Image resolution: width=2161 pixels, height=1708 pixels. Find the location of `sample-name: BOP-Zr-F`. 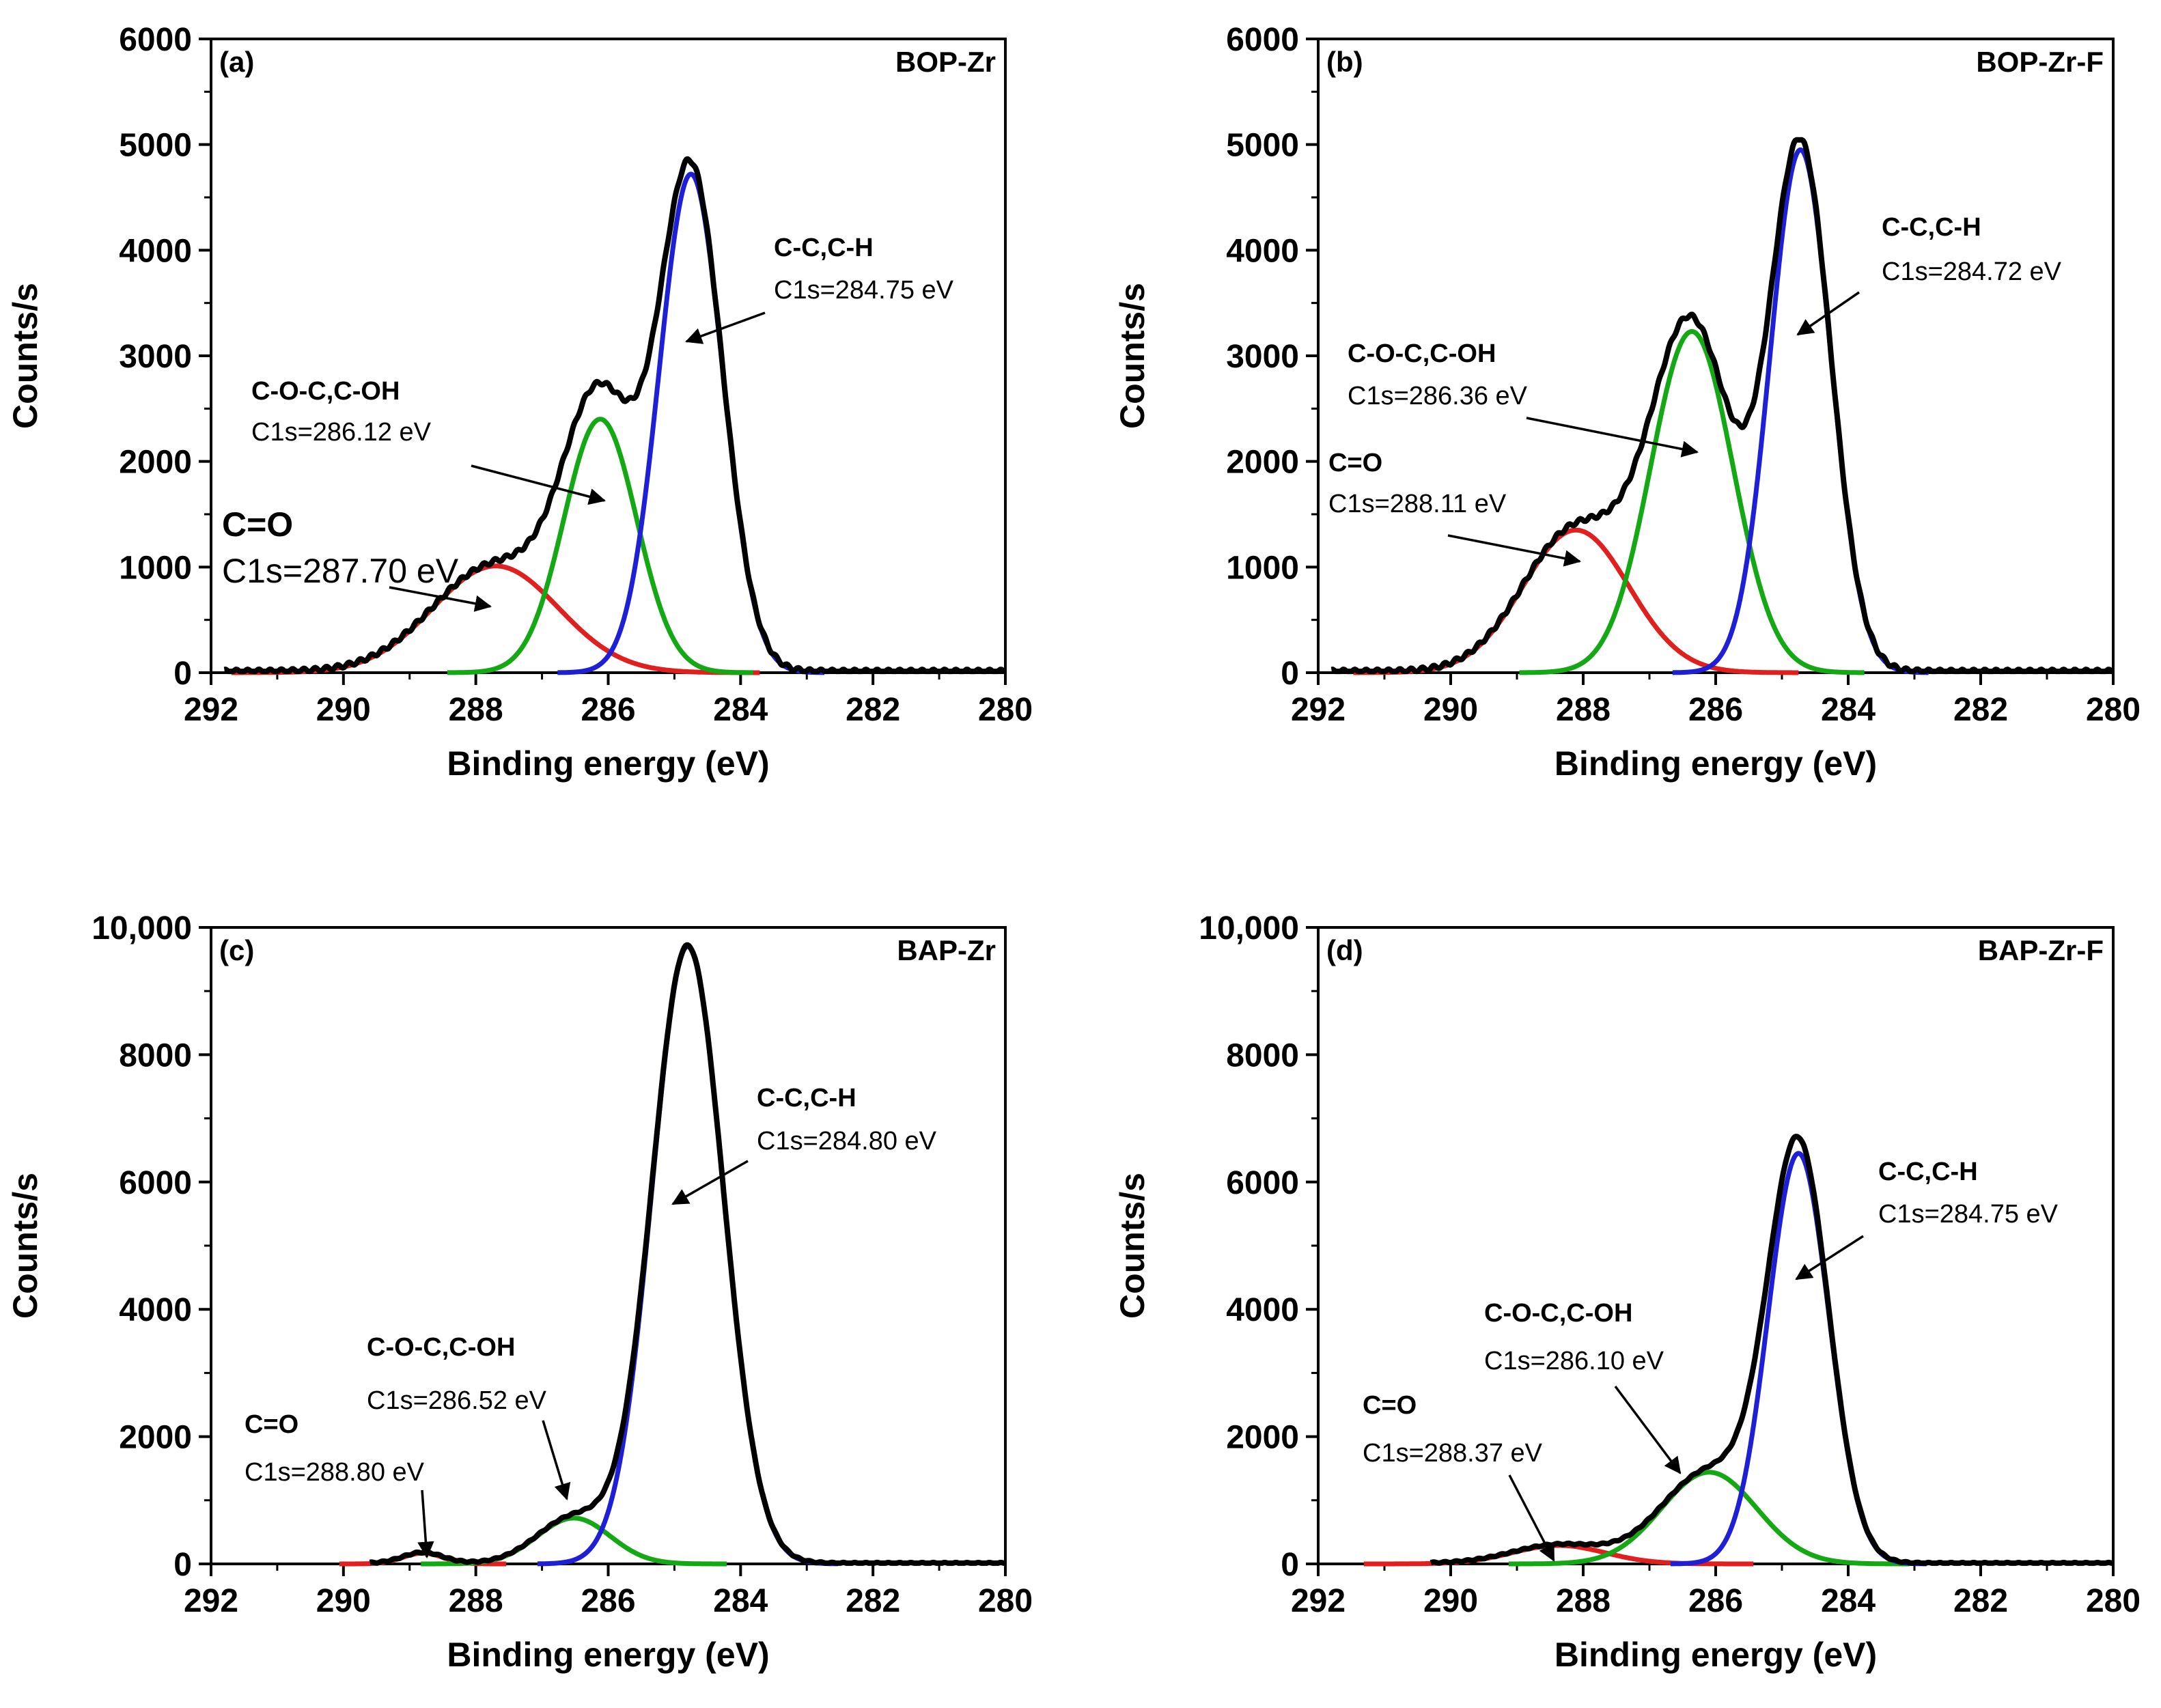

sample-name: BOP-Zr-F is located at coordinates (2040, 62).